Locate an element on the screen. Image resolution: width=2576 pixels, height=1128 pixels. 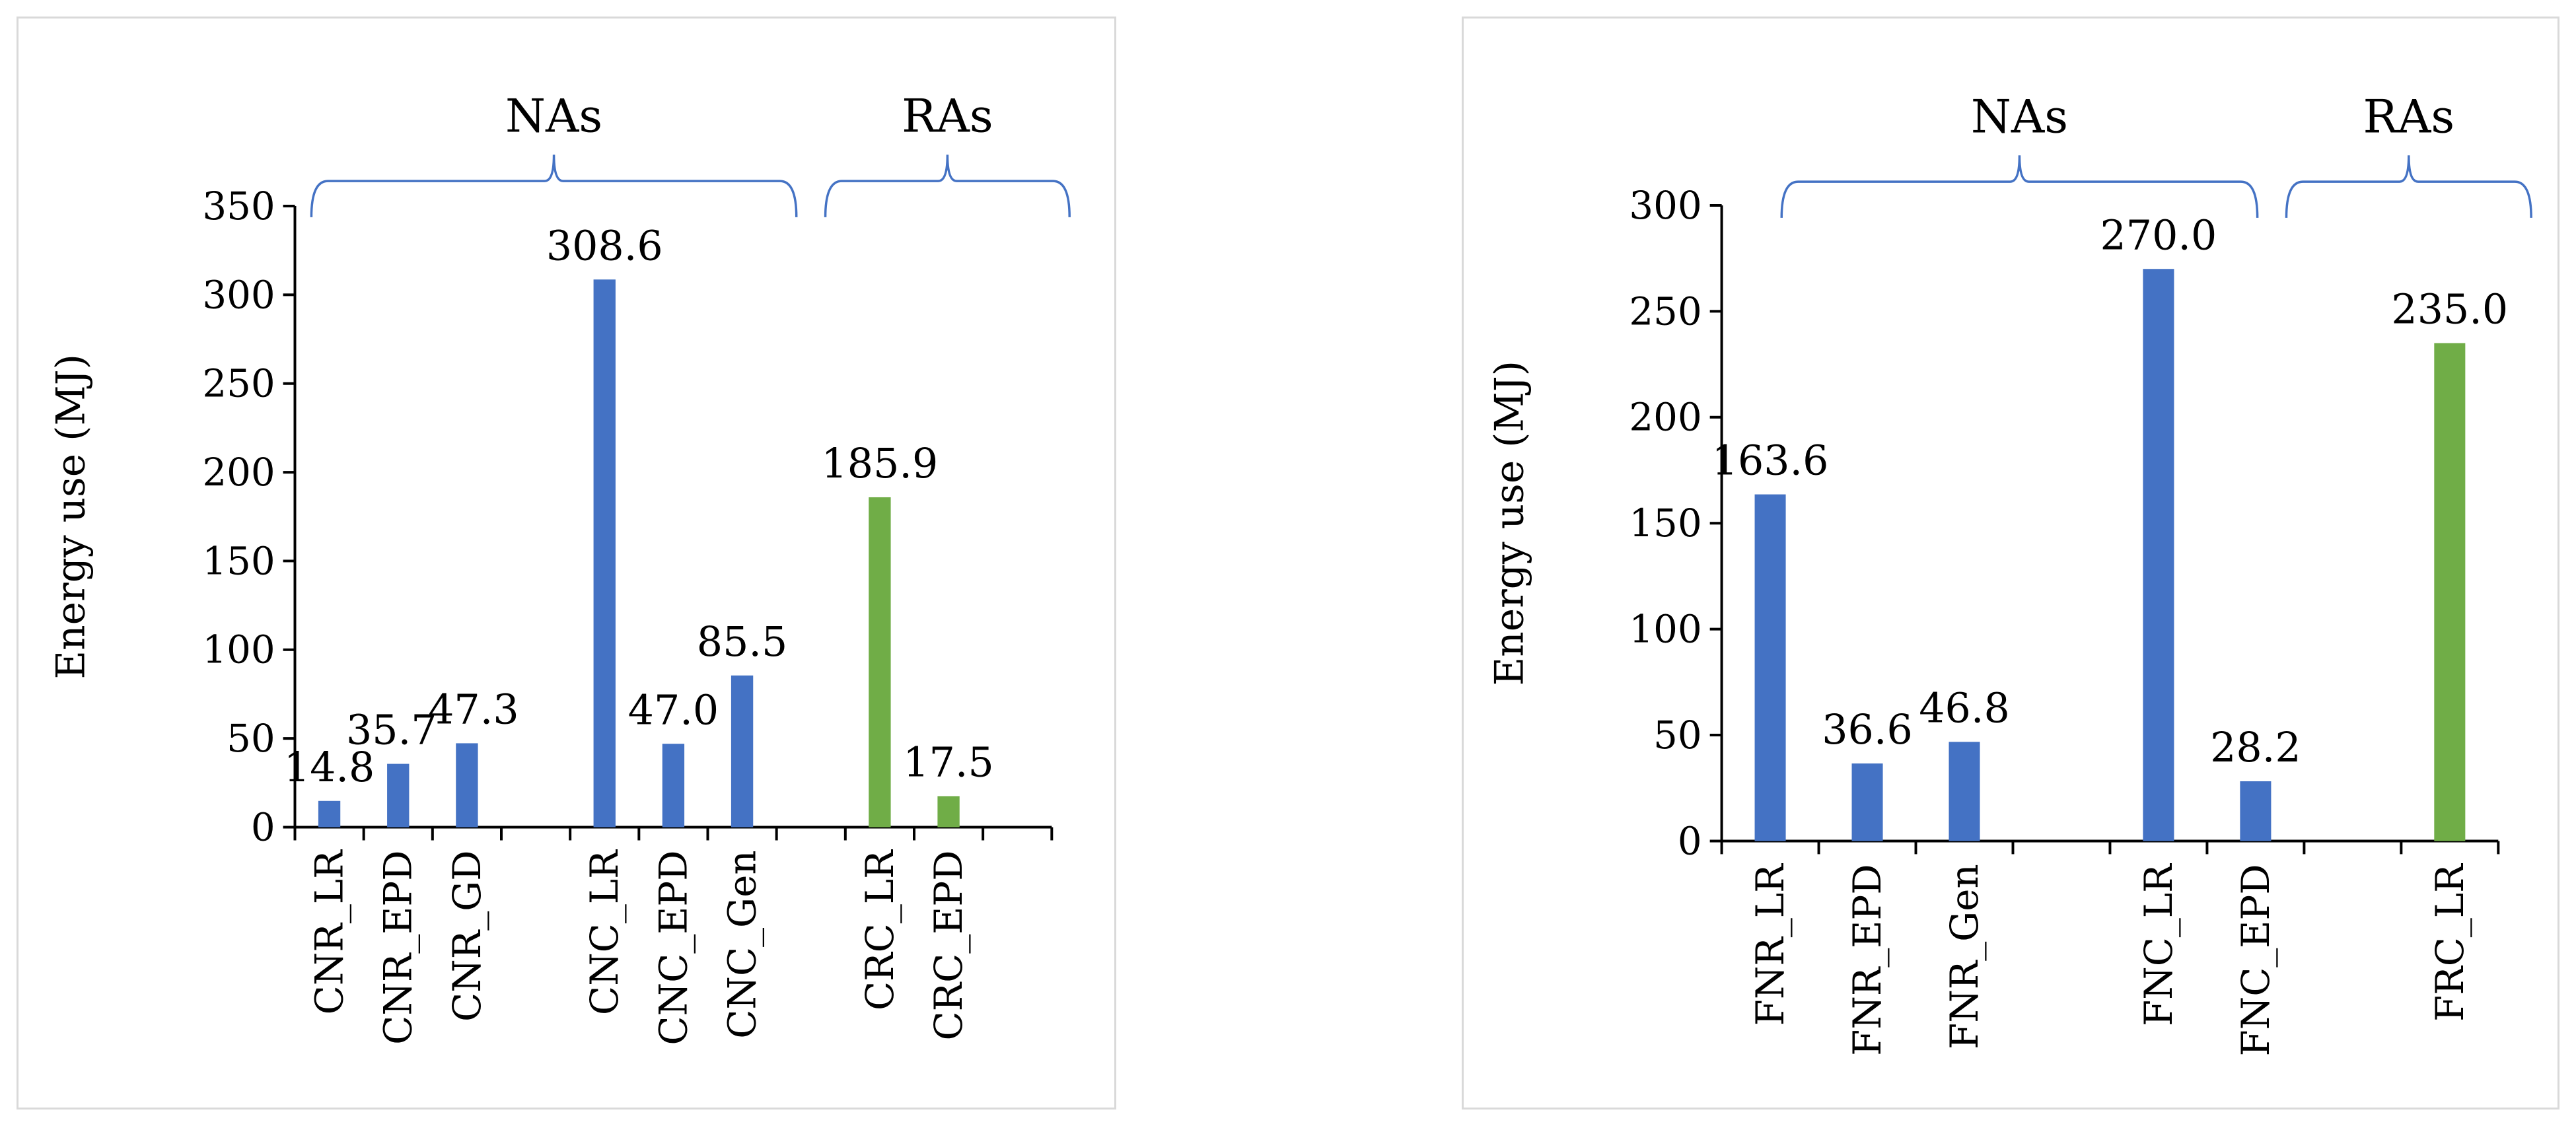
y-tick-label: 350 is located at coordinates (238, 206).